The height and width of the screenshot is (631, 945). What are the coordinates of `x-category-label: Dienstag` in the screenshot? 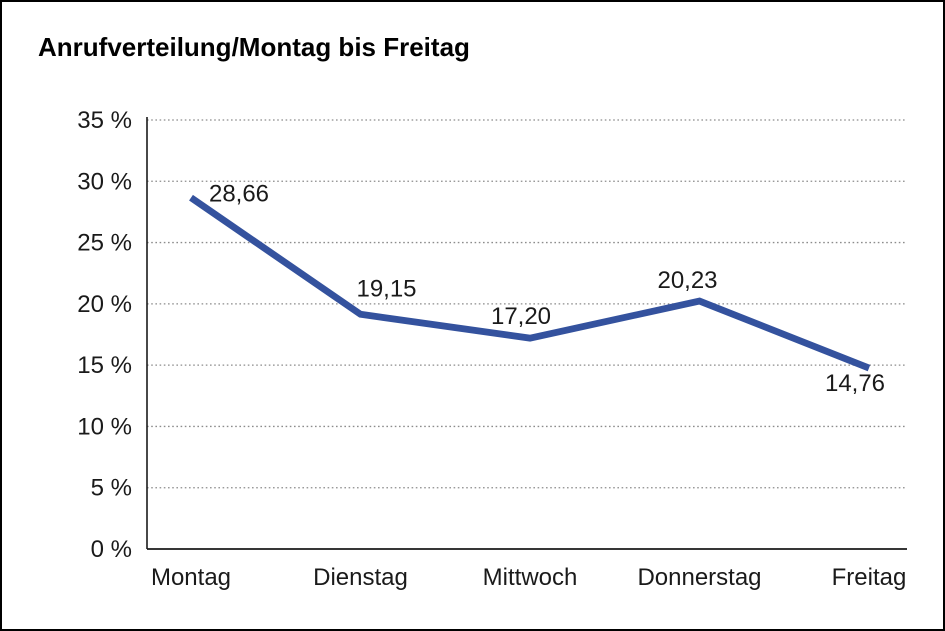 It's located at (360, 577).